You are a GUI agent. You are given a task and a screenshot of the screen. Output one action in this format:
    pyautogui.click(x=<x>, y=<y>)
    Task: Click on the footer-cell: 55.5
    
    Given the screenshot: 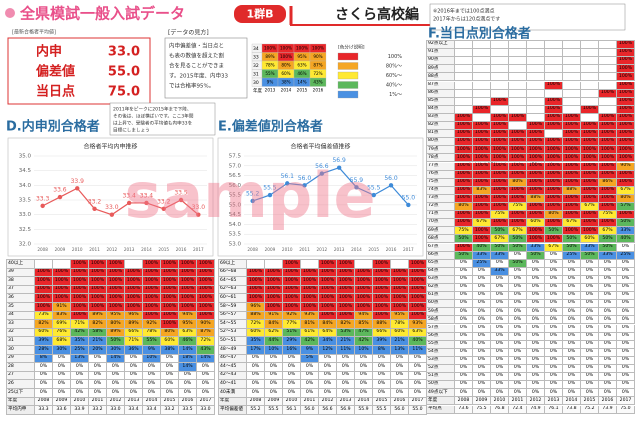 What is the action you would take?
    pyautogui.click(x=274, y=410)
    